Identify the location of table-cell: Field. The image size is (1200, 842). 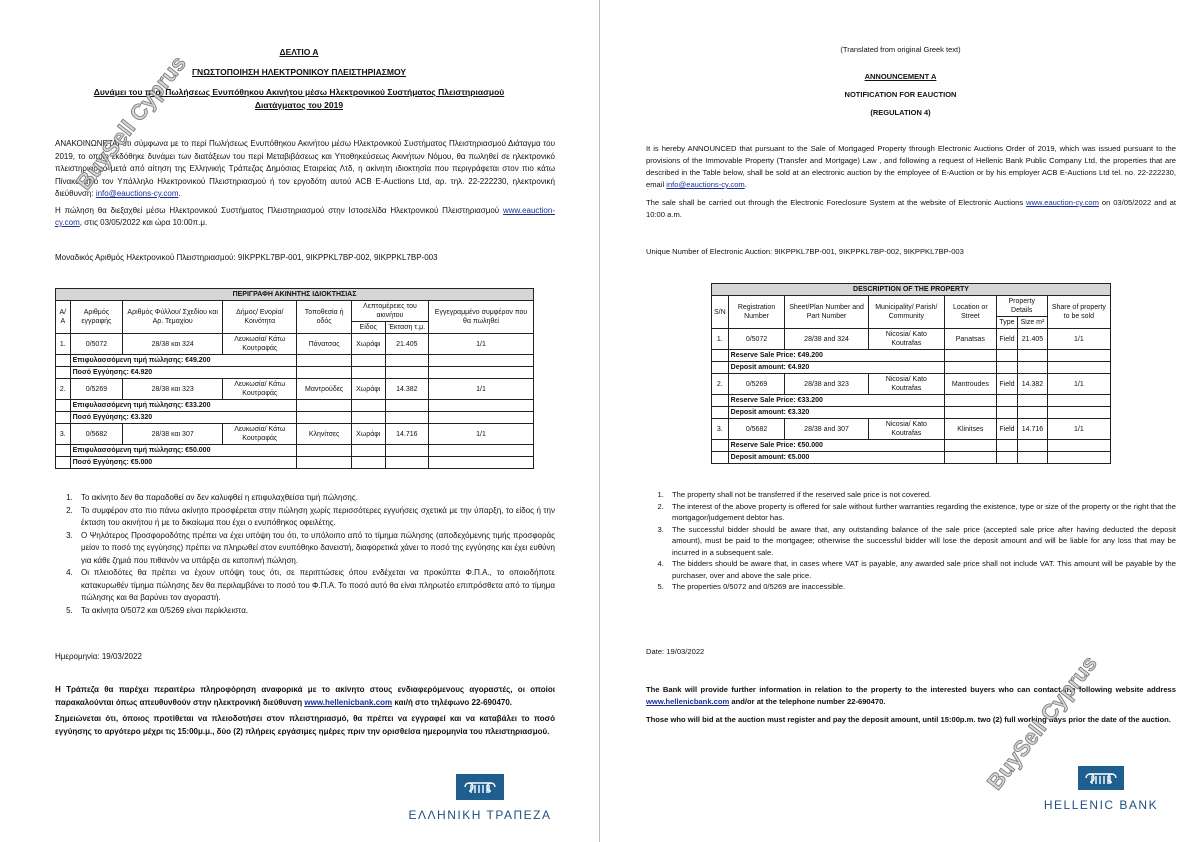
(1007, 384).